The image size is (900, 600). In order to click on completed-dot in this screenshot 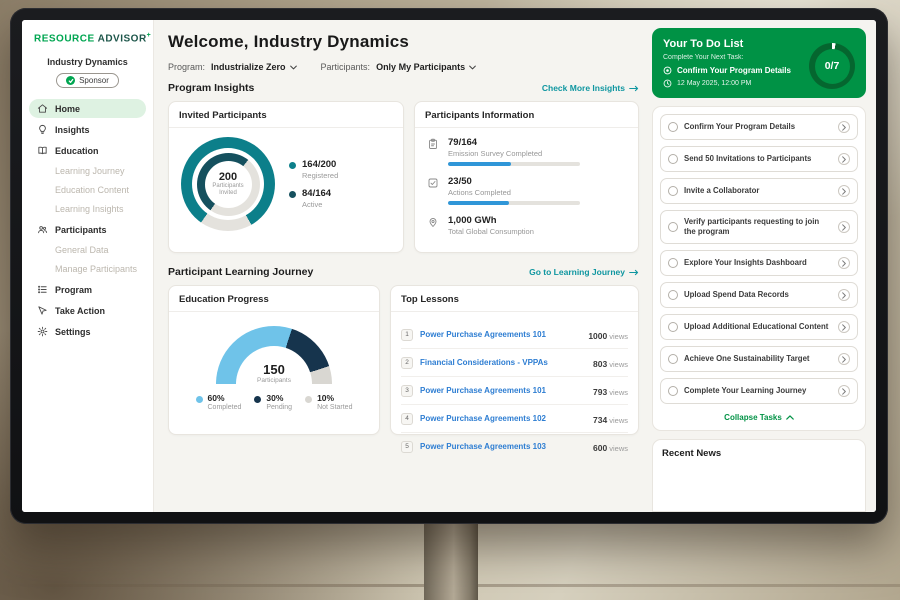, I will do `click(199, 399)`.